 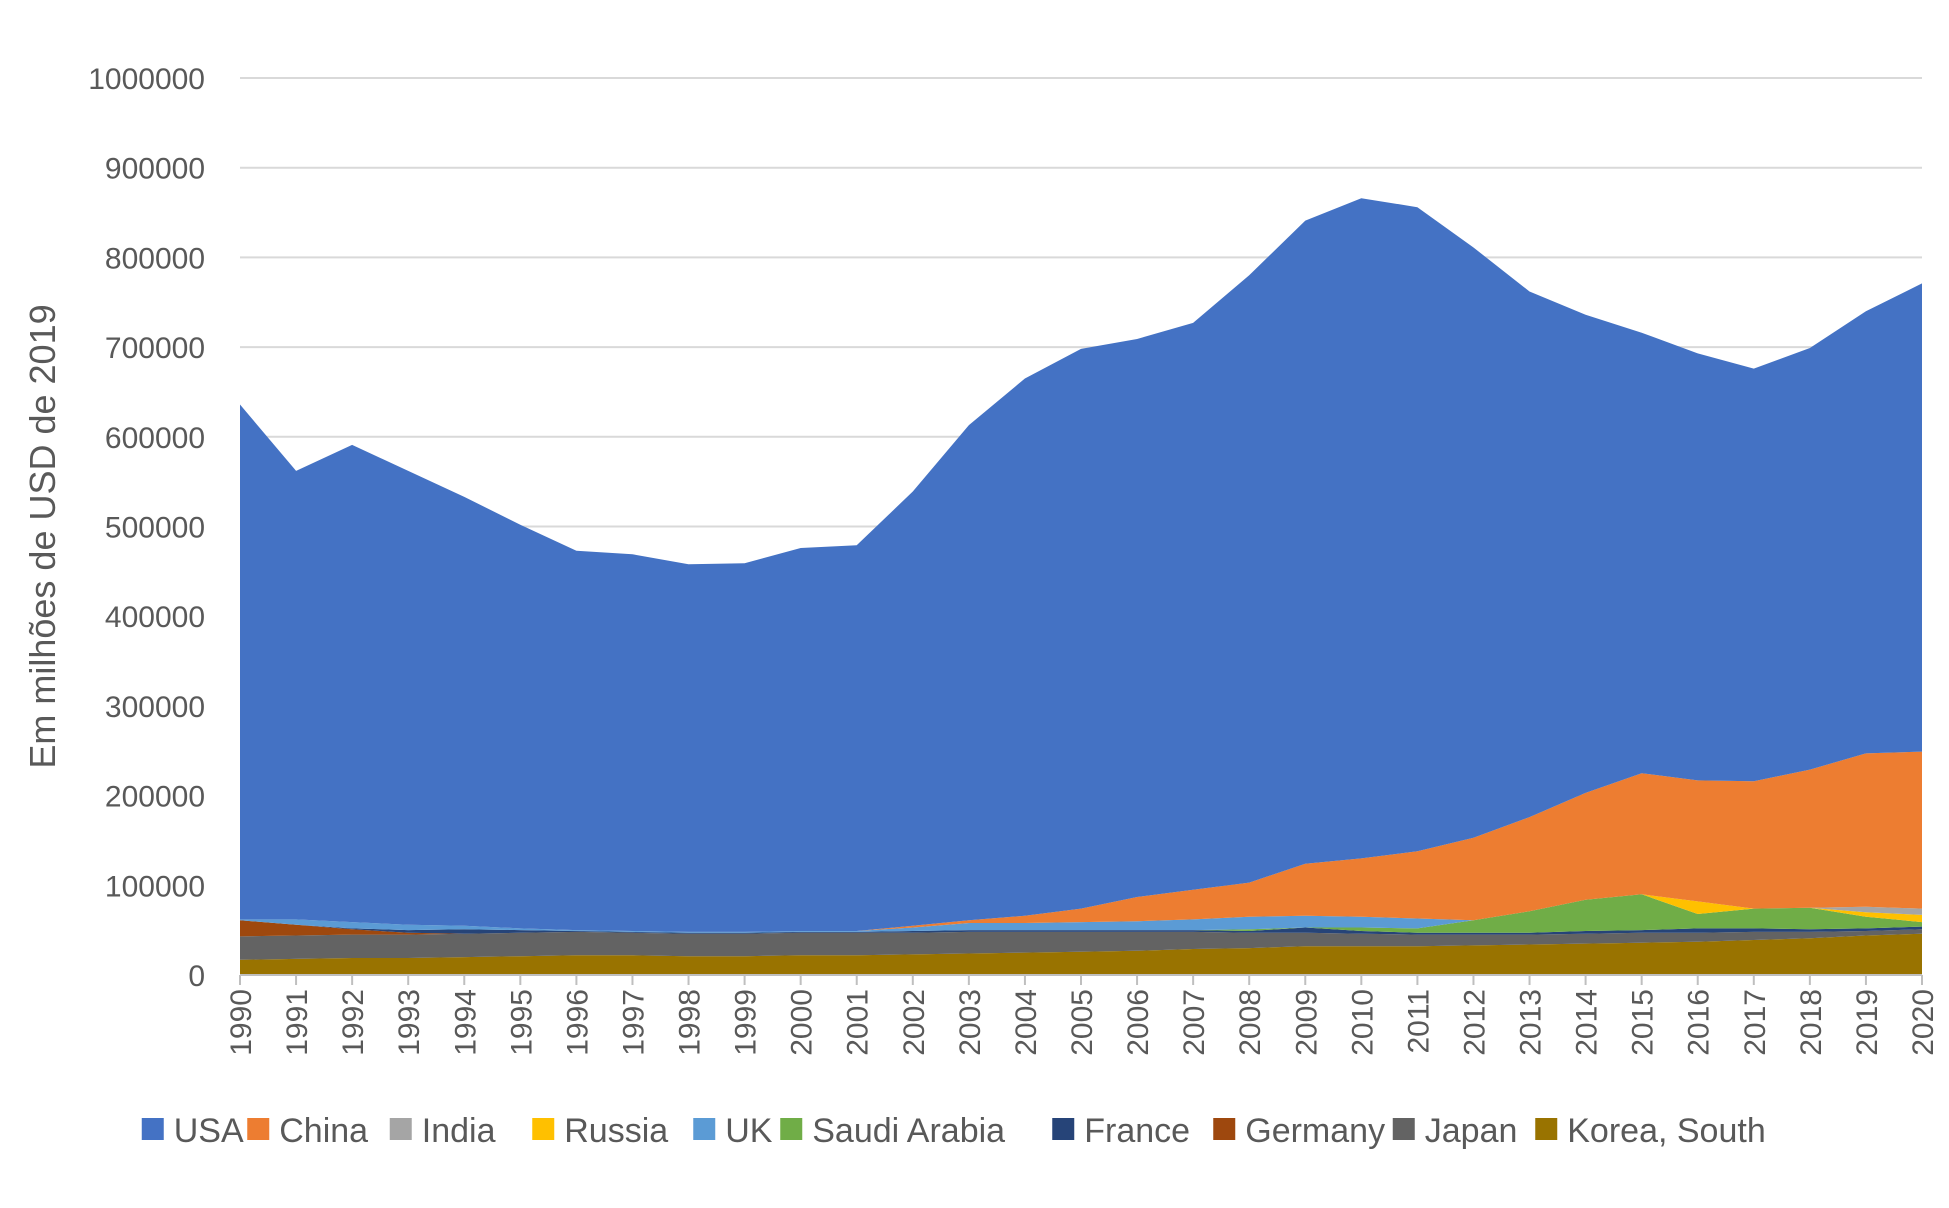 What do you see at coordinates (155, 258) in the screenshot?
I see `y-tick-label: 800000` at bounding box center [155, 258].